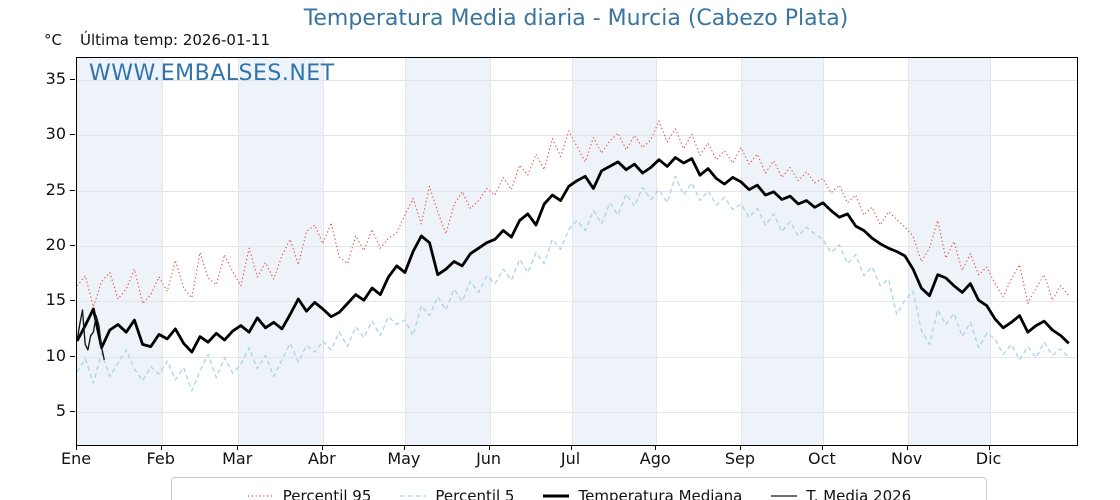  I want to click on y-tick-label: 20, so click(55, 244).